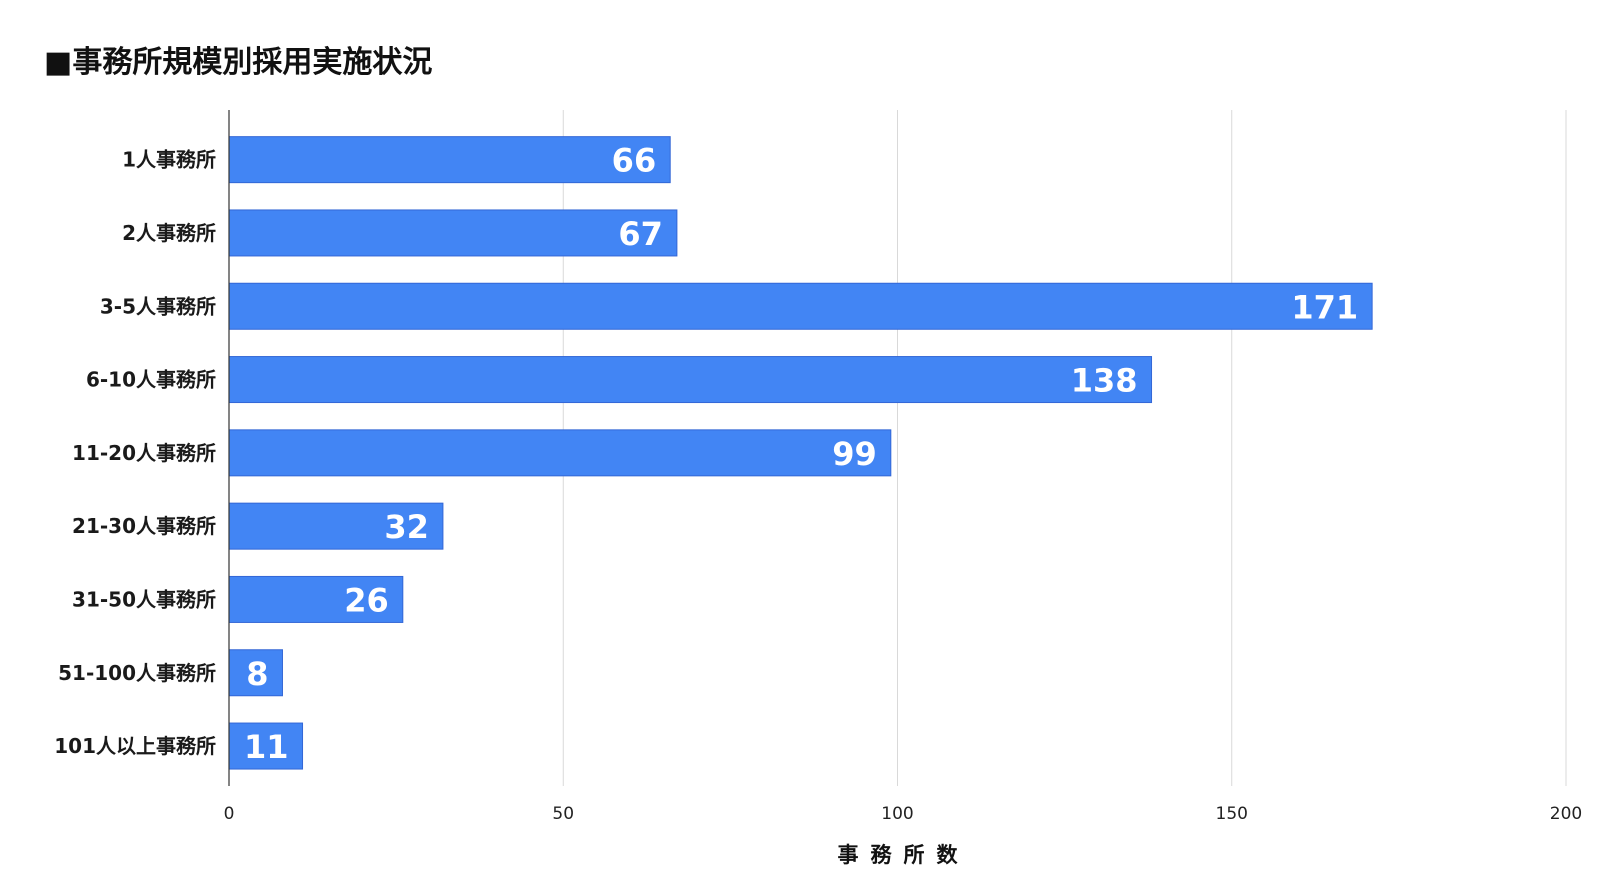  What do you see at coordinates (238, 62) in the screenshot?
I see `chart-title: ■事務所規模別採用実施状況` at bounding box center [238, 62].